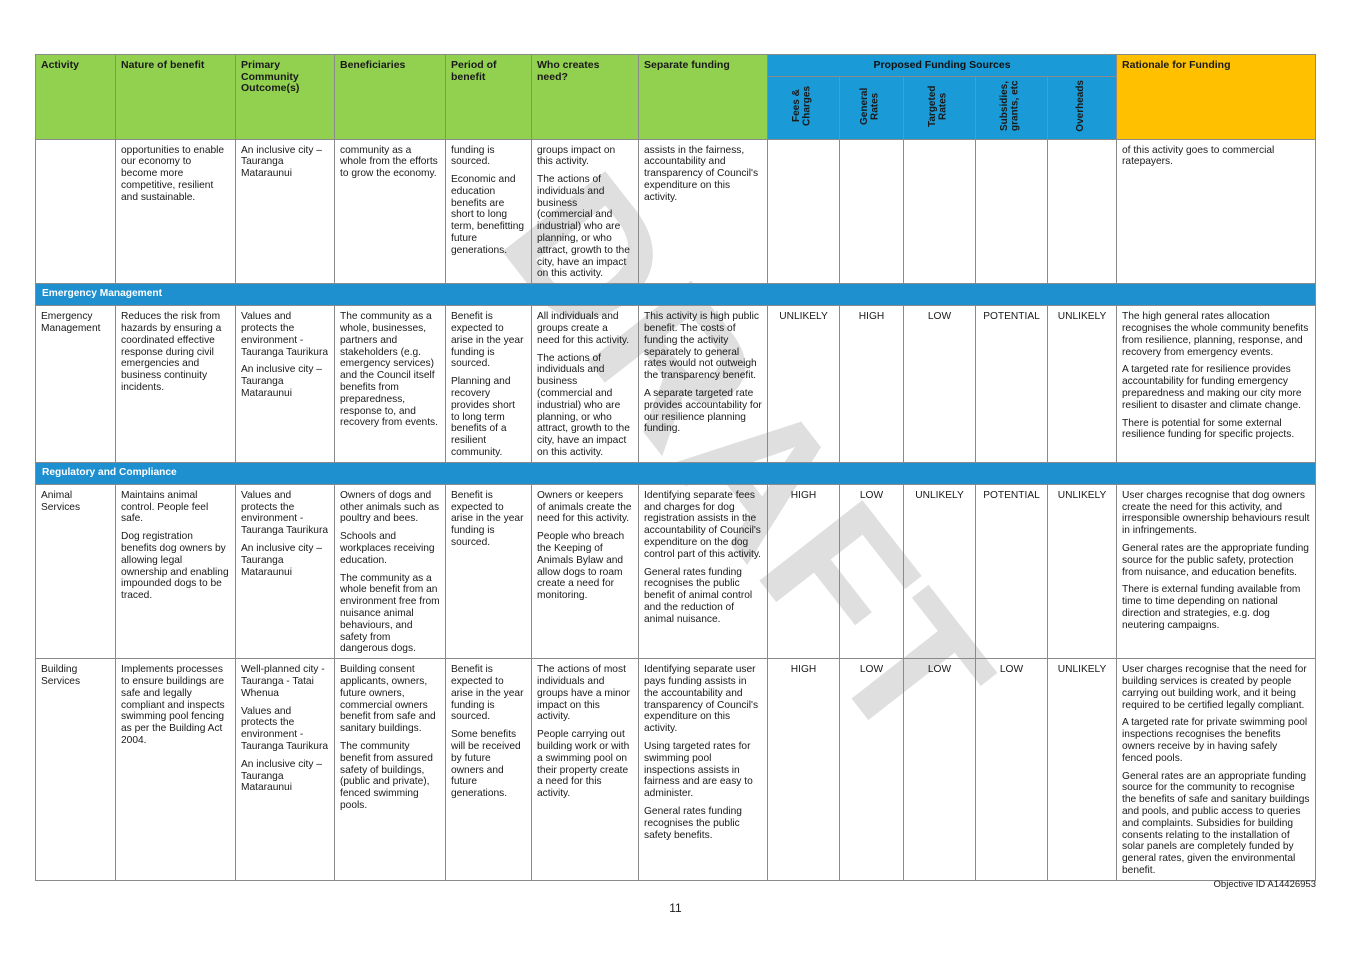 This screenshot has height=955, width=1351. I want to click on cell-activity: Building Services, so click(75, 769).